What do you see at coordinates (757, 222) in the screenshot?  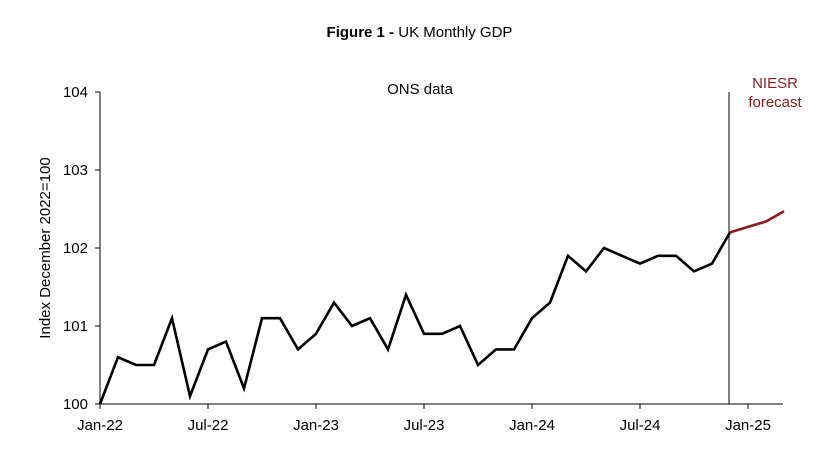 I see `forecast-series-line` at bounding box center [757, 222].